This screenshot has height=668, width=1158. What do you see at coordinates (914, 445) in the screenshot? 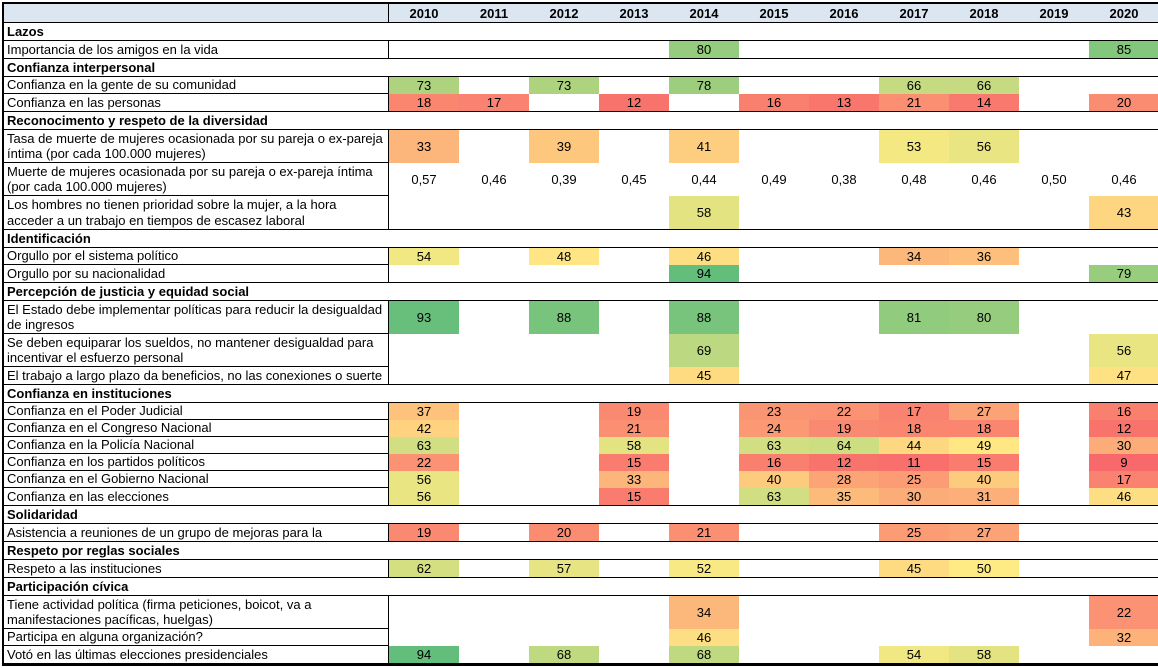
I see `value-cell: 44` at bounding box center [914, 445].